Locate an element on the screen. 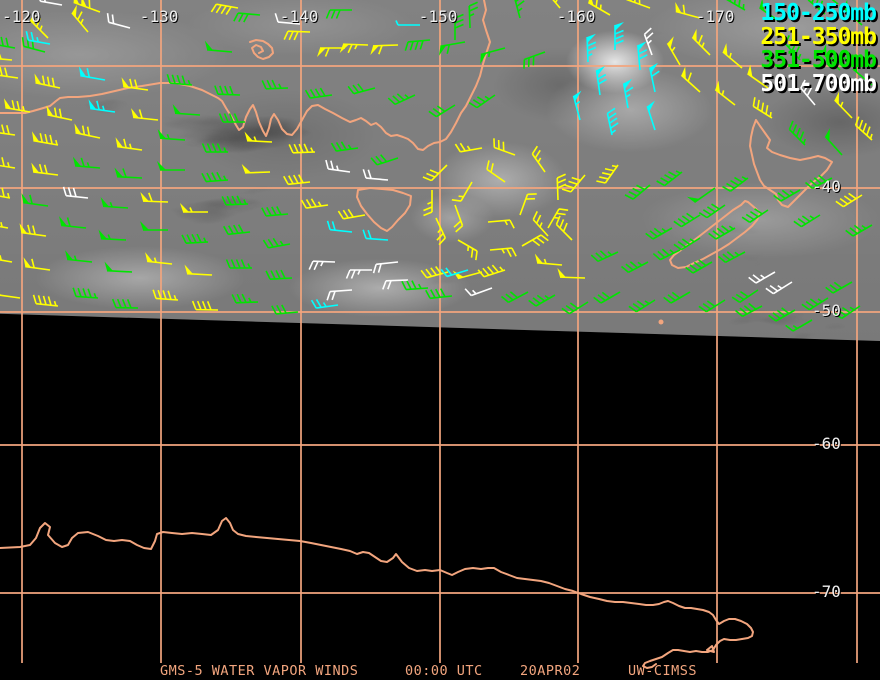 This screenshot has width=880, height=680. caption-date: 20APR02 is located at coordinates (550, 671).